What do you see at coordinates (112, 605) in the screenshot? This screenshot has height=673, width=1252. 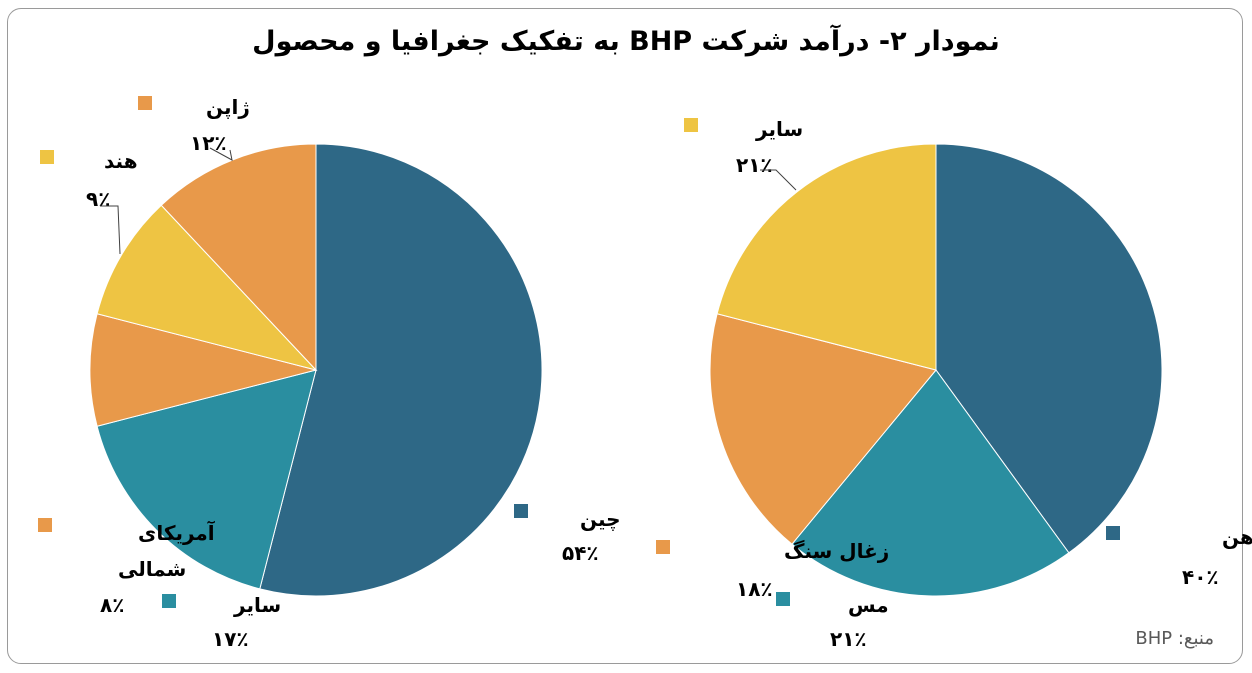 I see `geo-slice-pct-2: ۸٪` at bounding box center [112, 605].